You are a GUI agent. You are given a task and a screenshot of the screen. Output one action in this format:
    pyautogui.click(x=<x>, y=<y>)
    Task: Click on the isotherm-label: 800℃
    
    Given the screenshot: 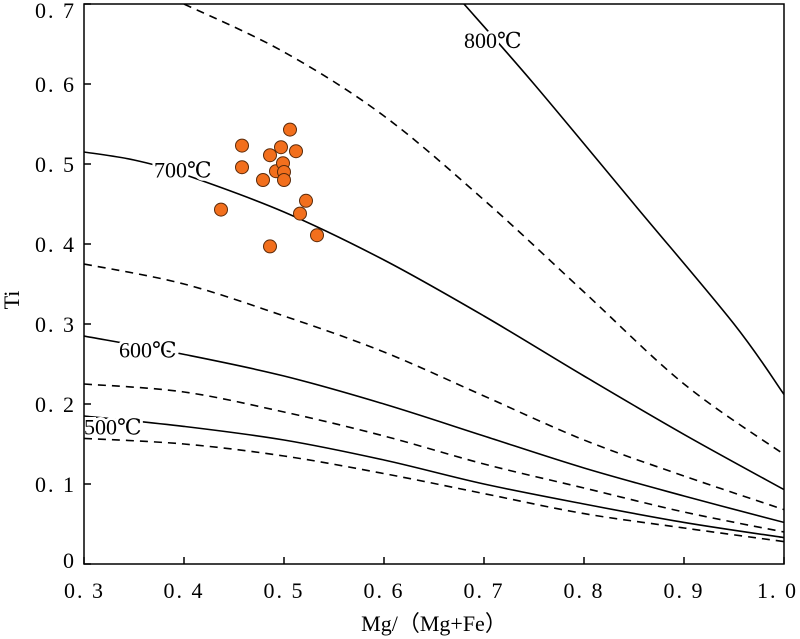 What is the action you would take?
    pyautogui.click(x=493, y=40)
    